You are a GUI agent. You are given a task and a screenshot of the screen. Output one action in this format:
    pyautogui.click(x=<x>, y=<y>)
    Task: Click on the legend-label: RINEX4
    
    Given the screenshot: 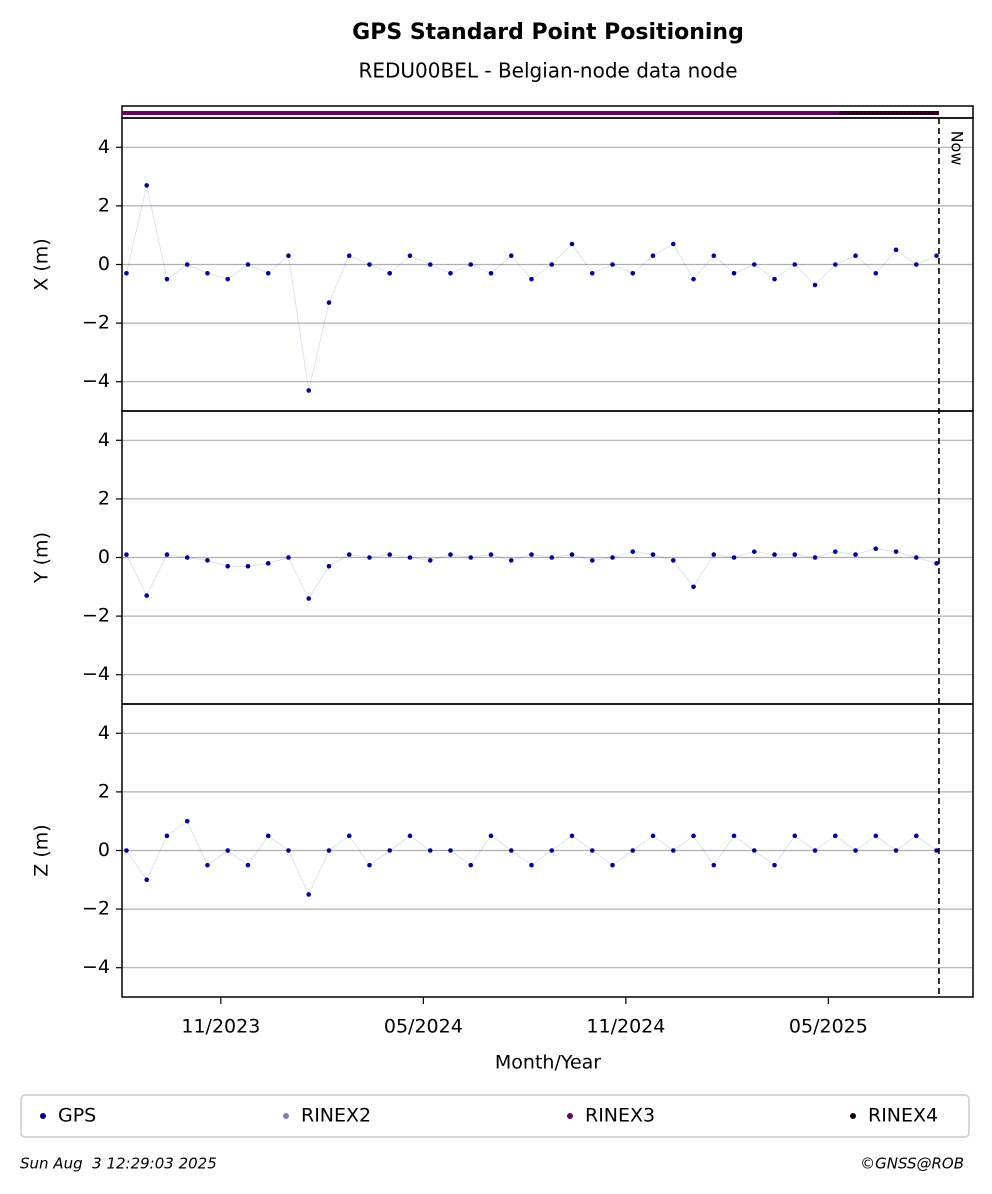 What is the action you would take?
    pyautogui.click(x=903, y=1116)
    